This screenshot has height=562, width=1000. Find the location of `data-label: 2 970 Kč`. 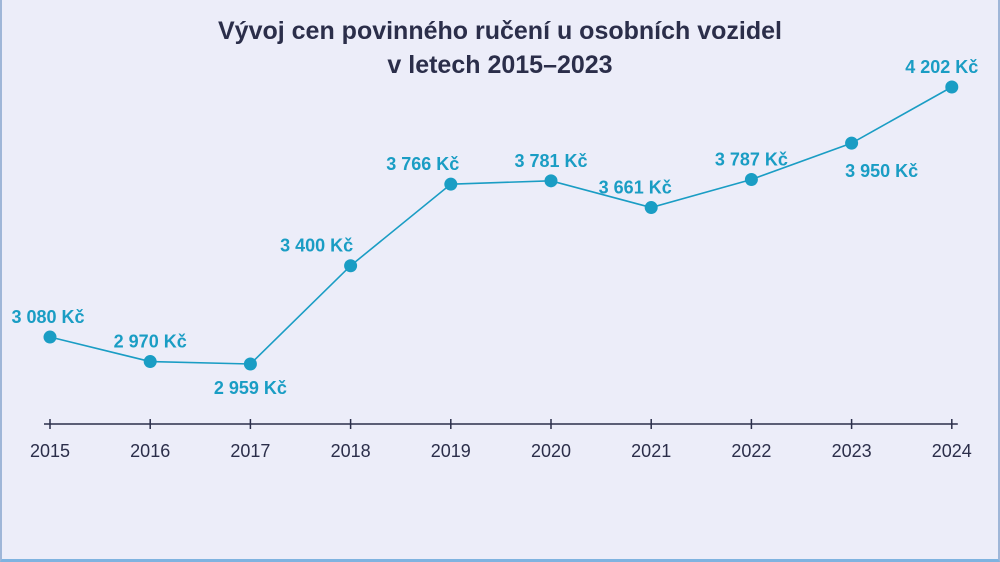

data-label: 2 970 Kč is located at coordinates (150, 342).